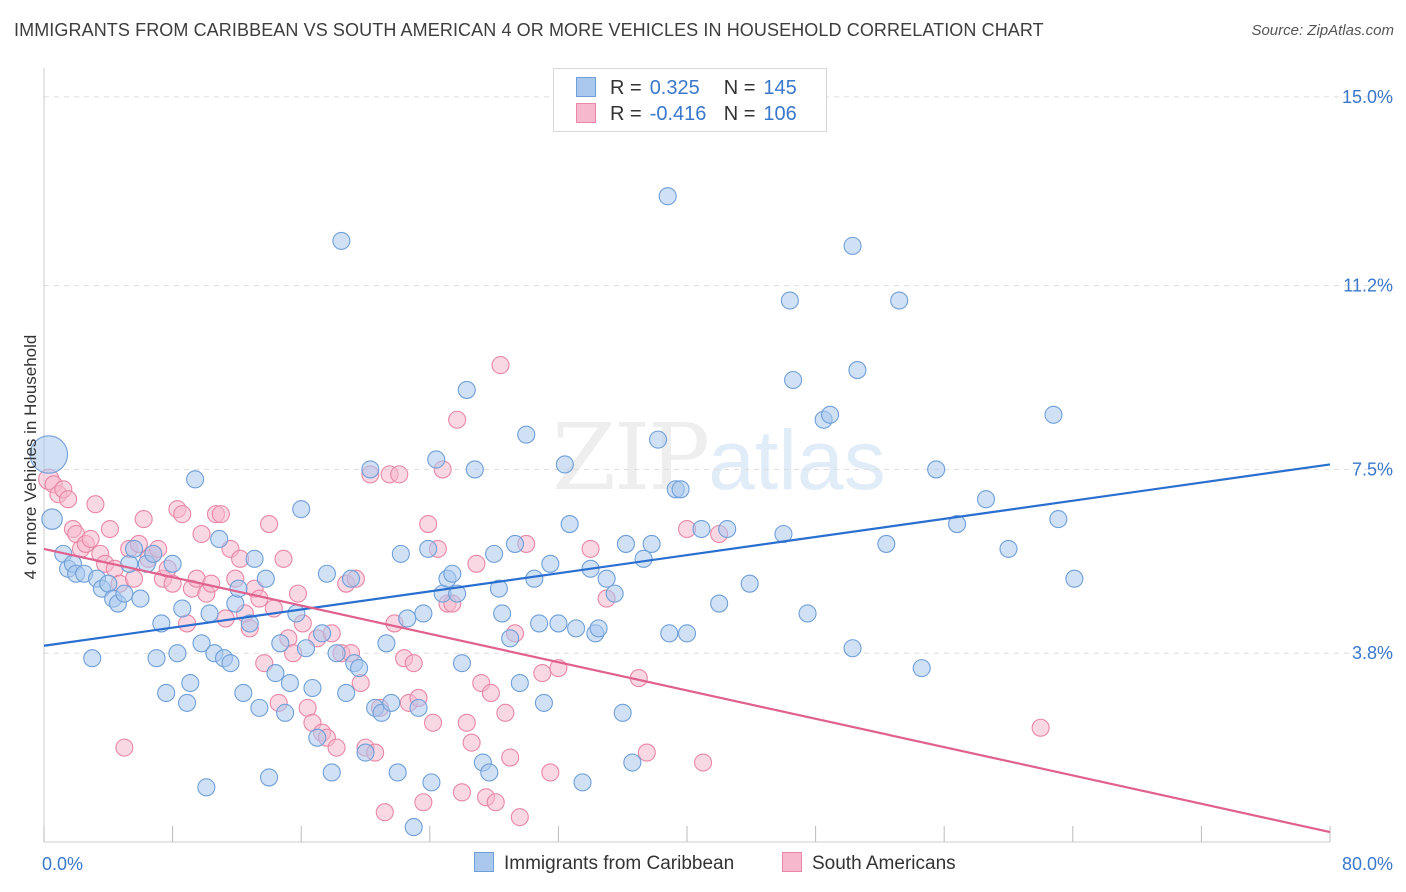  Describe the element at coordinates (619, 863) in the screenshot. I see `caribbean-legend-label: Immigrants from Caribbean` at that location.